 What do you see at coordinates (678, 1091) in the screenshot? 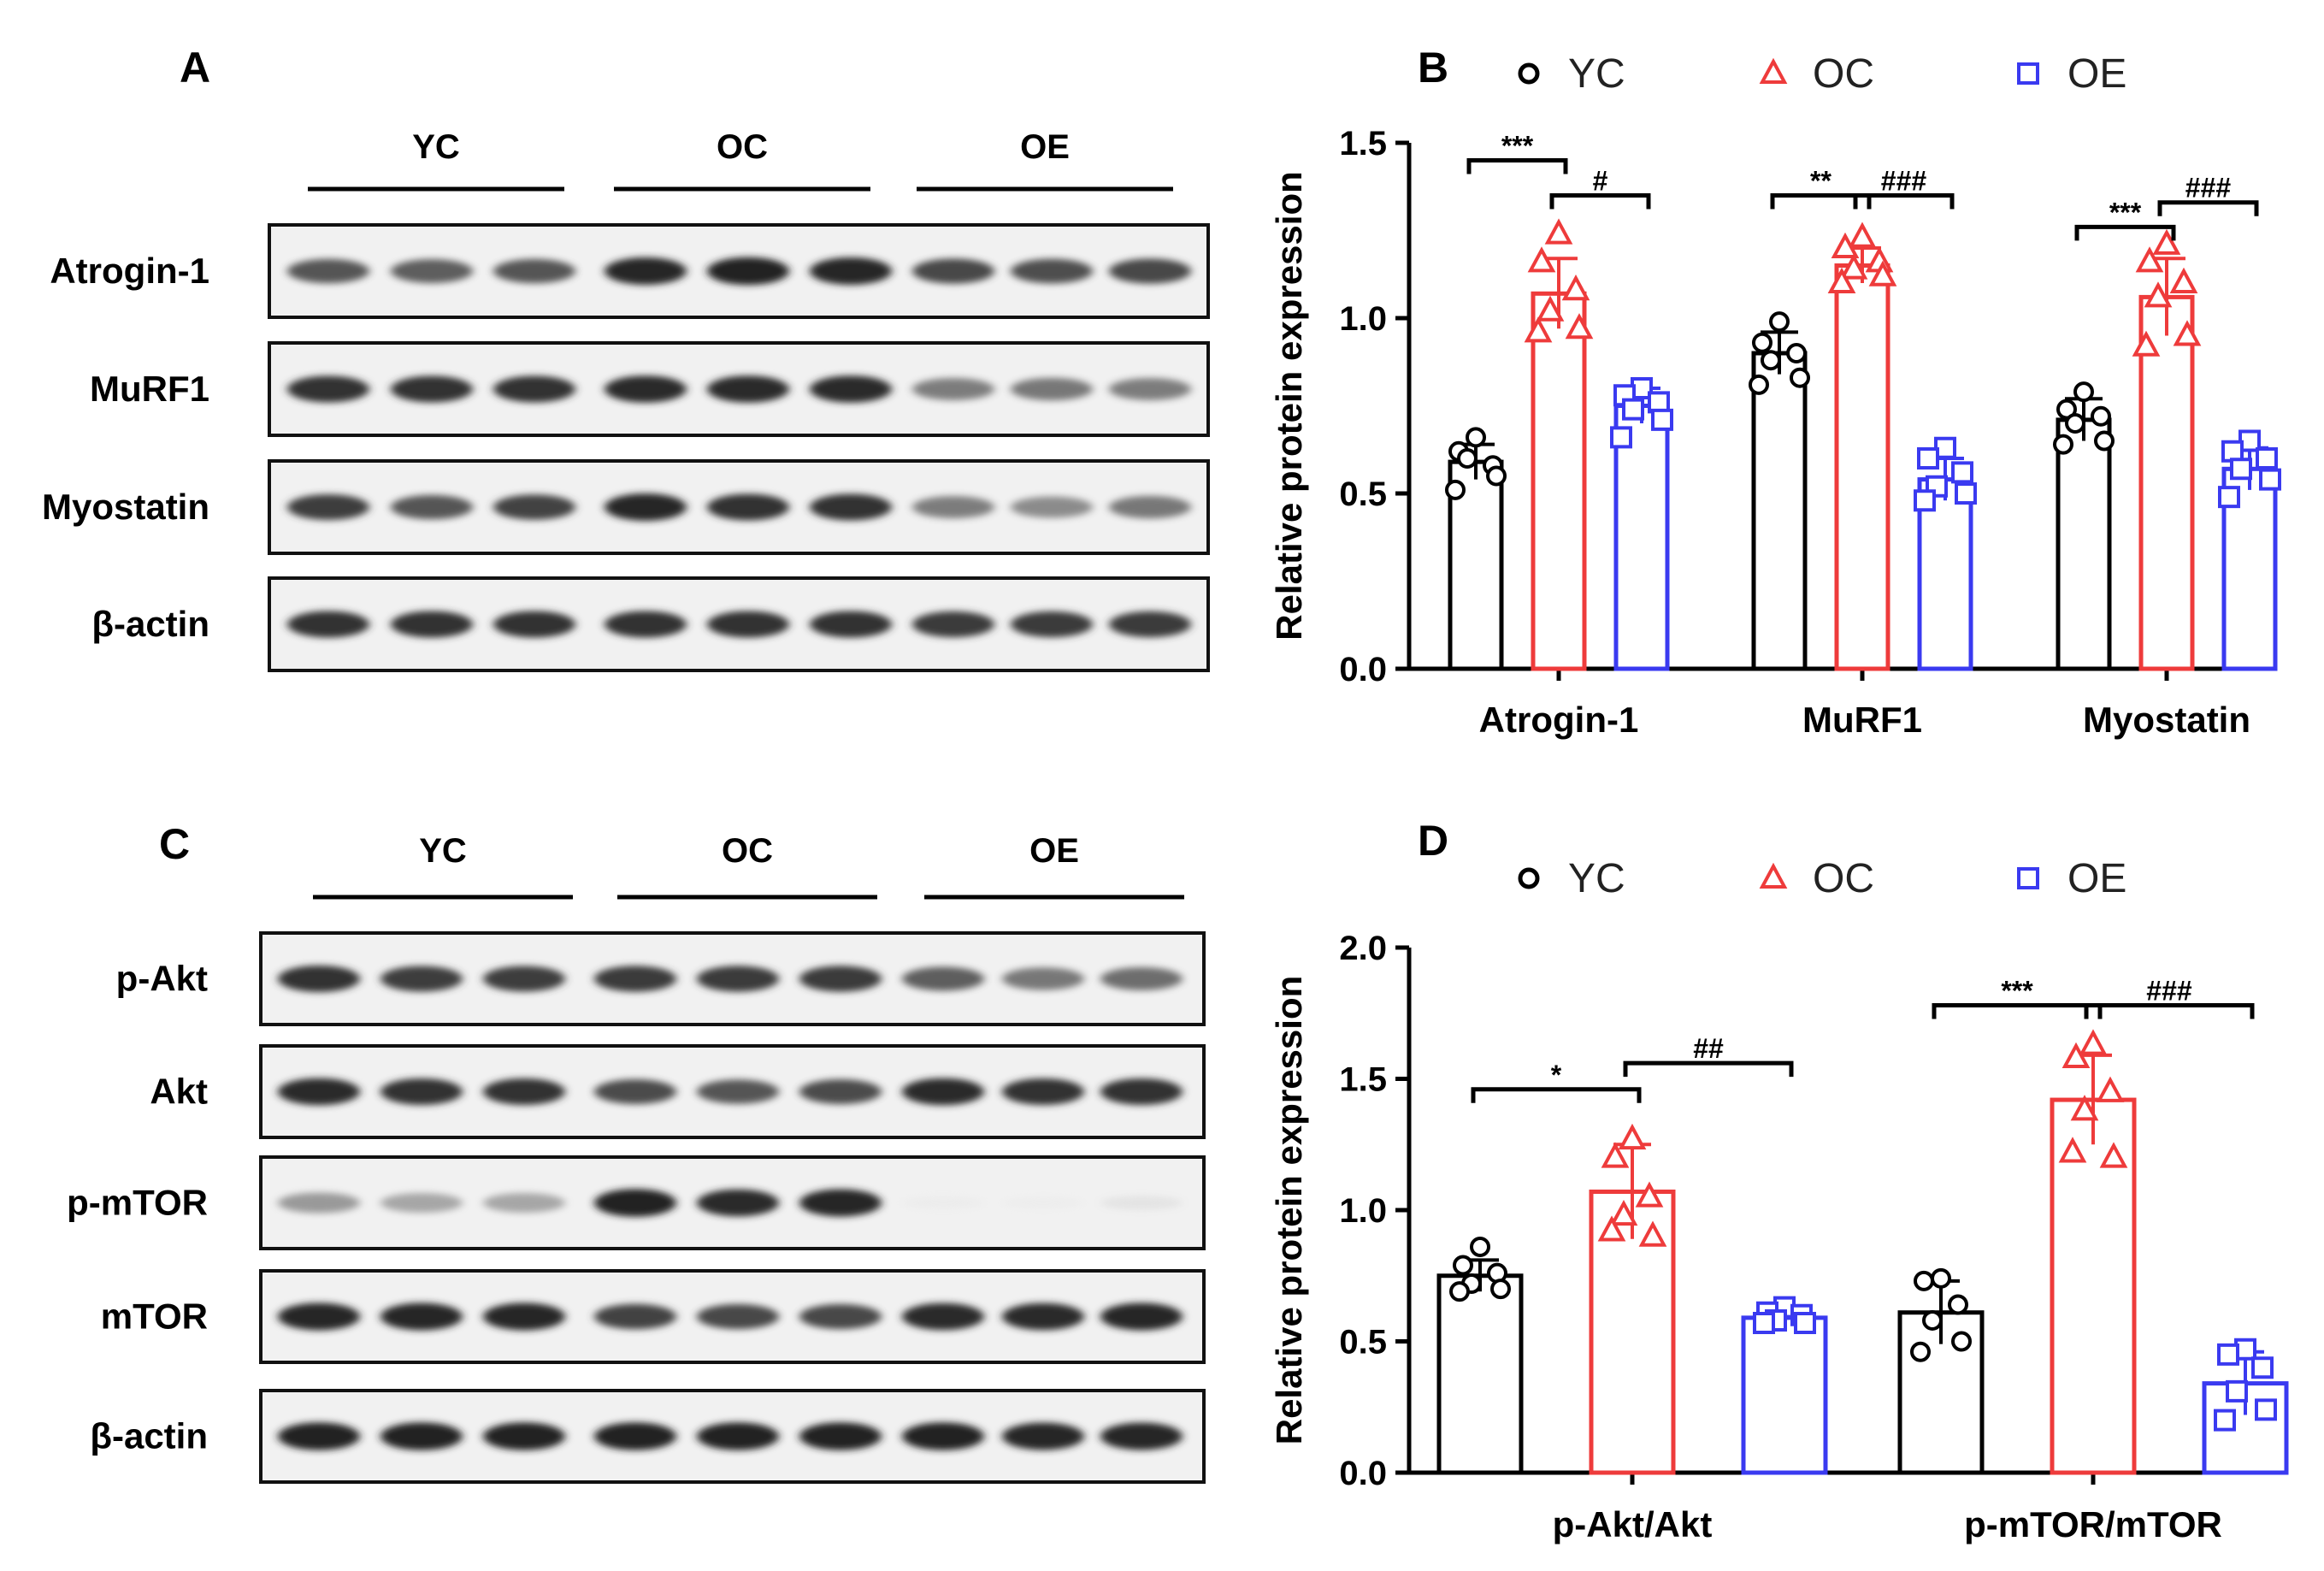
I see `blot-row: Akt` at bounding box center [678, 1091].